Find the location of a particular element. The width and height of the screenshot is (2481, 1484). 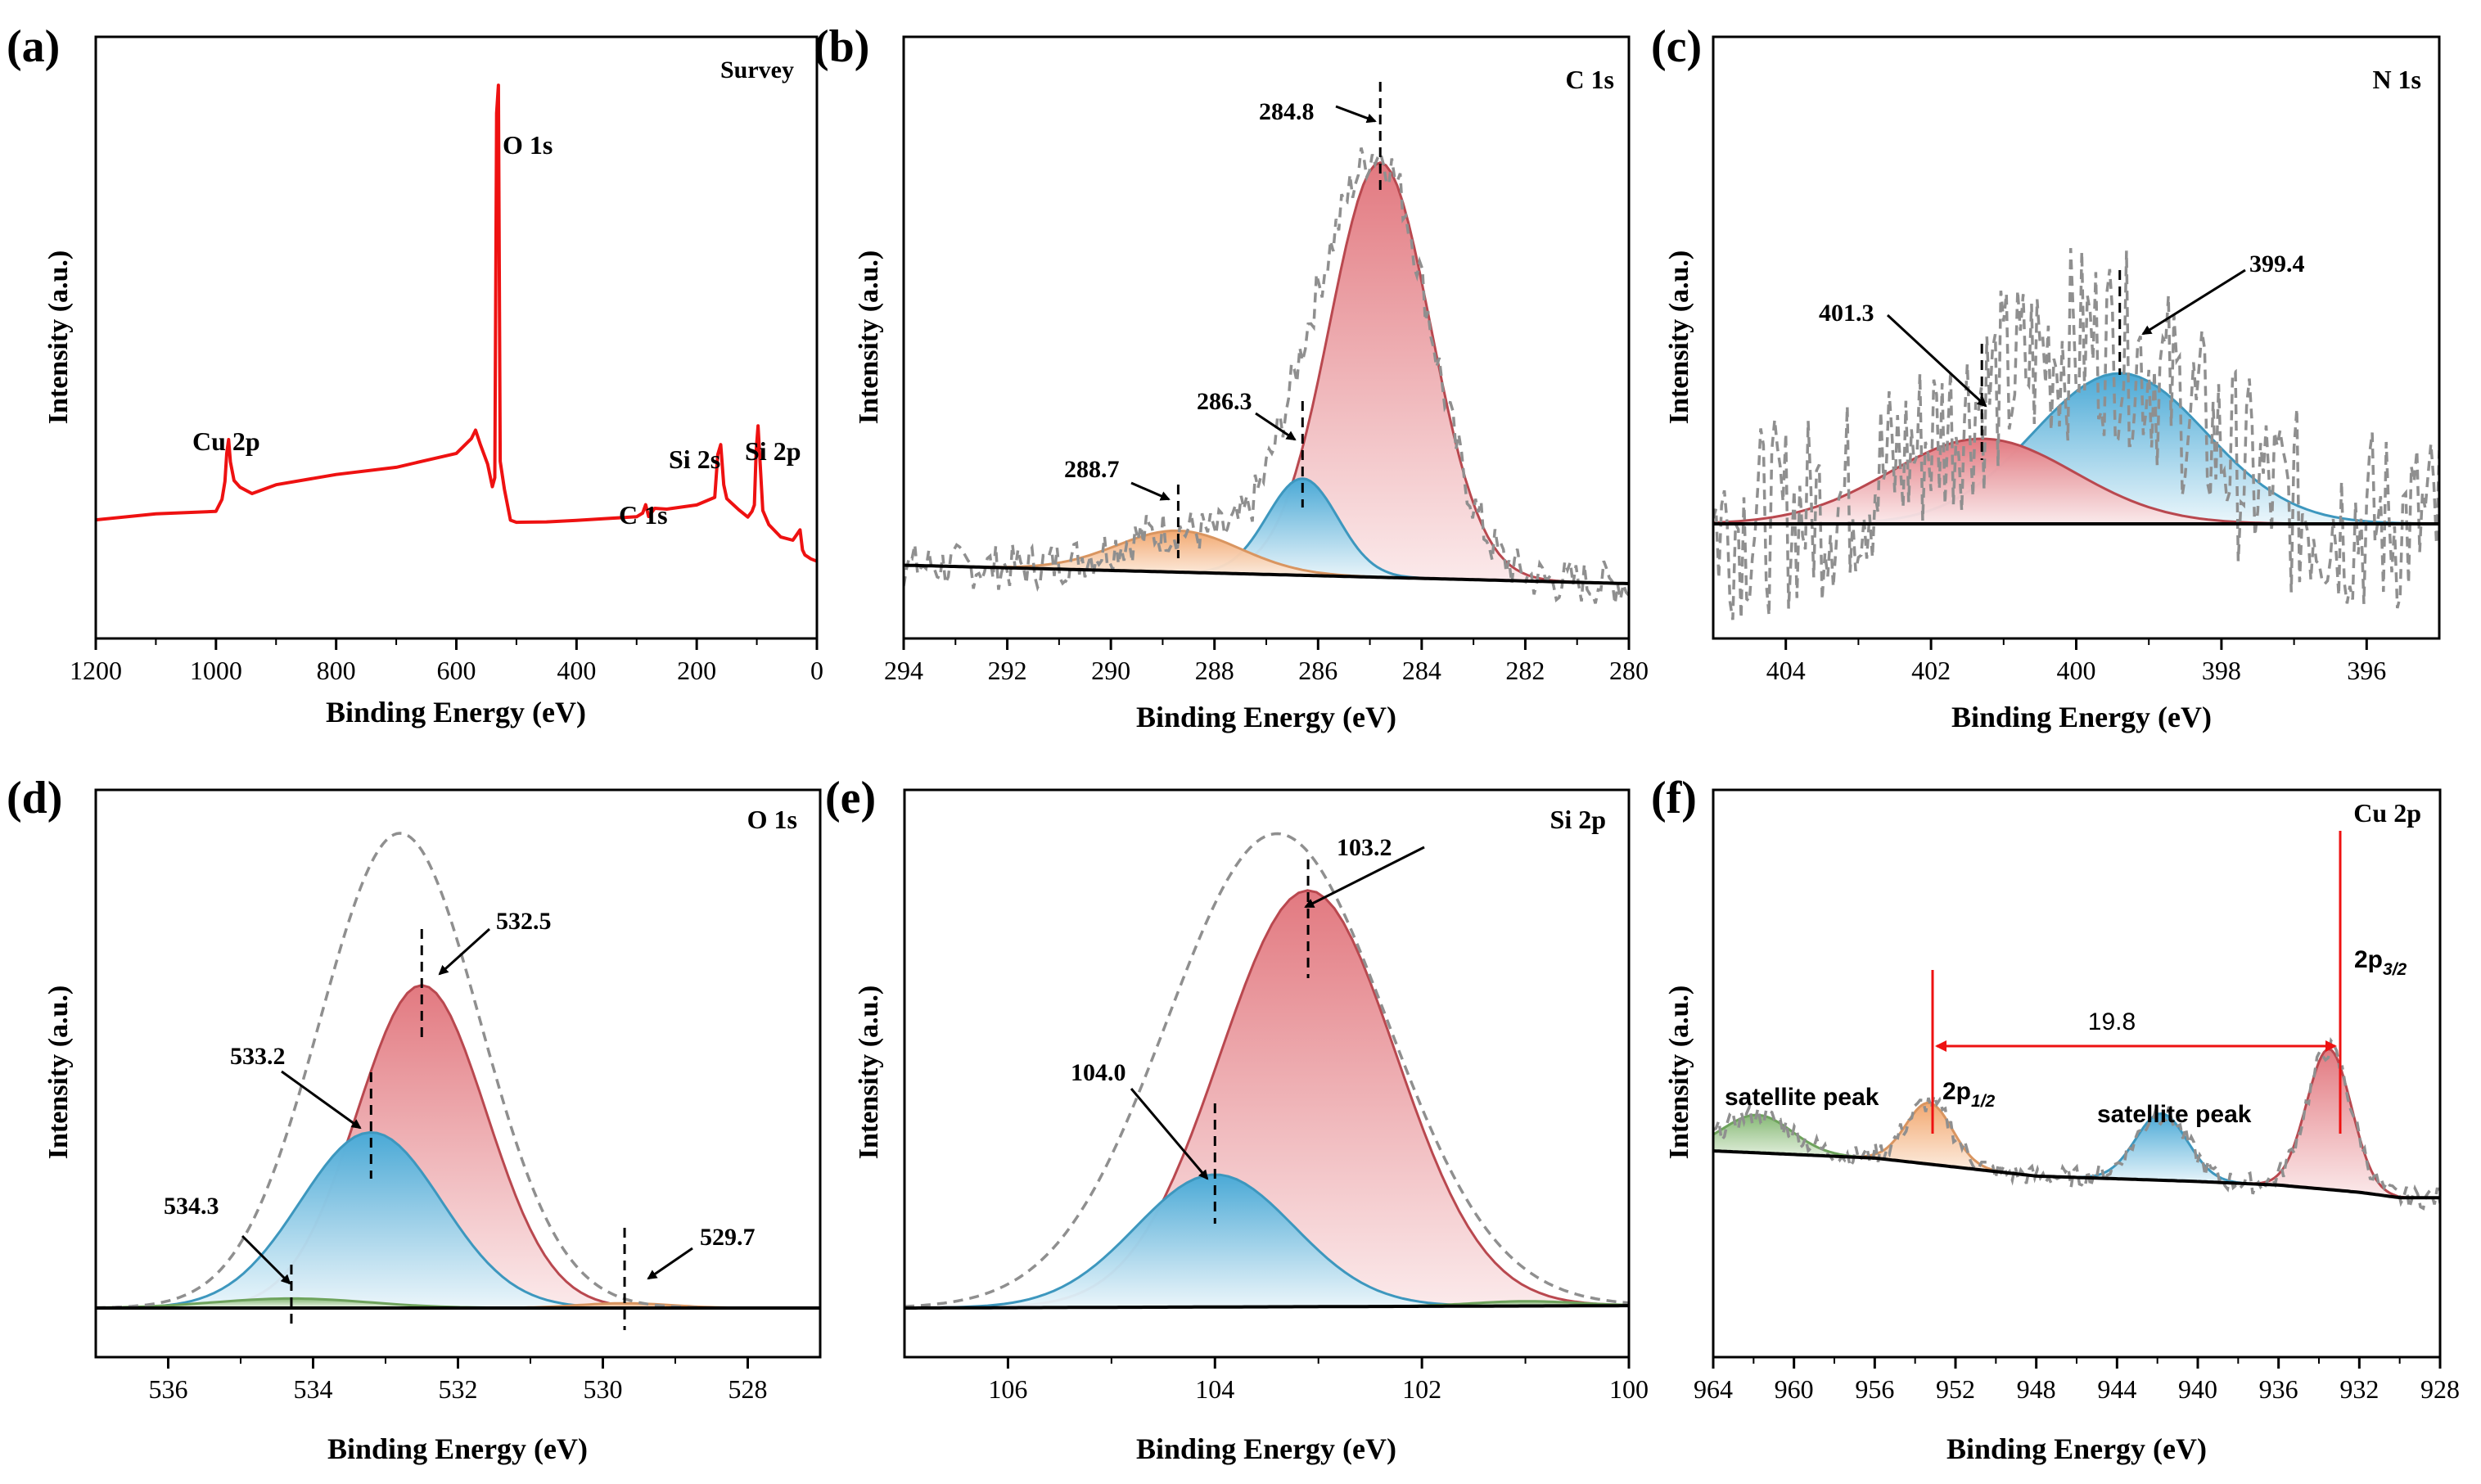

f-raw-data is located at coordinates (2076, 1124).